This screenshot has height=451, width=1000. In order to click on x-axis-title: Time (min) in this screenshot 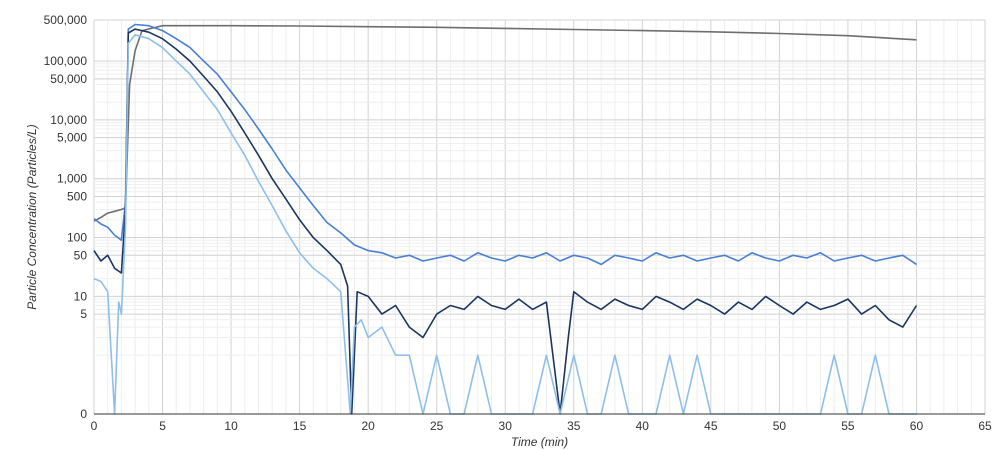, I will do `click(539, 442)`.